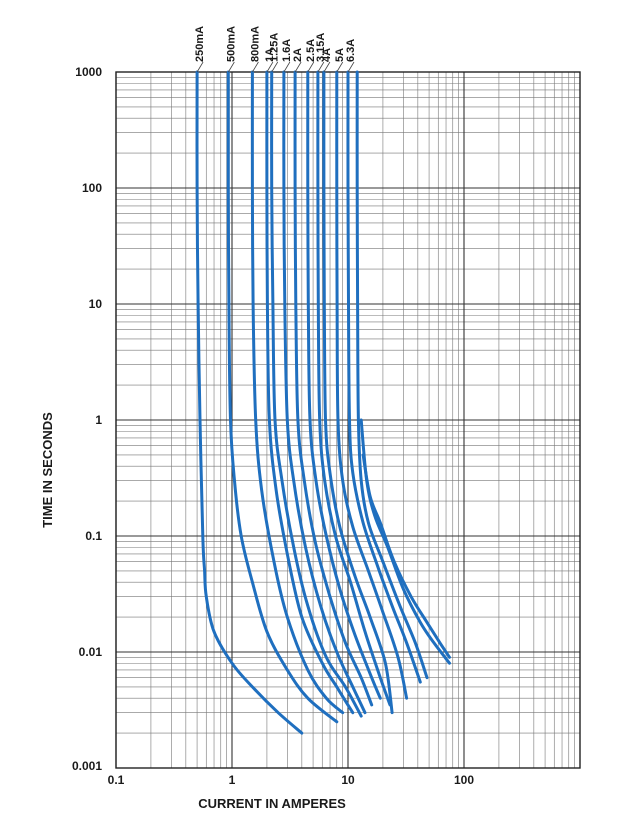 The image size is (635, 832). What do you see at coordinates (98, 420) in the screenshot?
I see `y-tick-label: 1` at bounding box center [98, 420].